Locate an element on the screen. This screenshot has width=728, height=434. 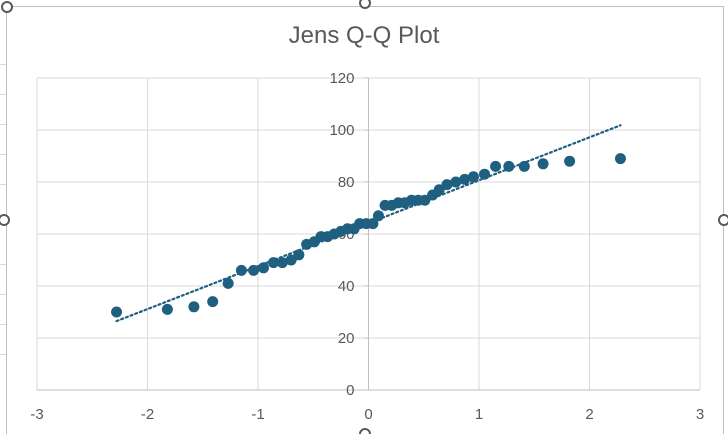
y-tick-label: 80 is located at coordinates (346, 182).